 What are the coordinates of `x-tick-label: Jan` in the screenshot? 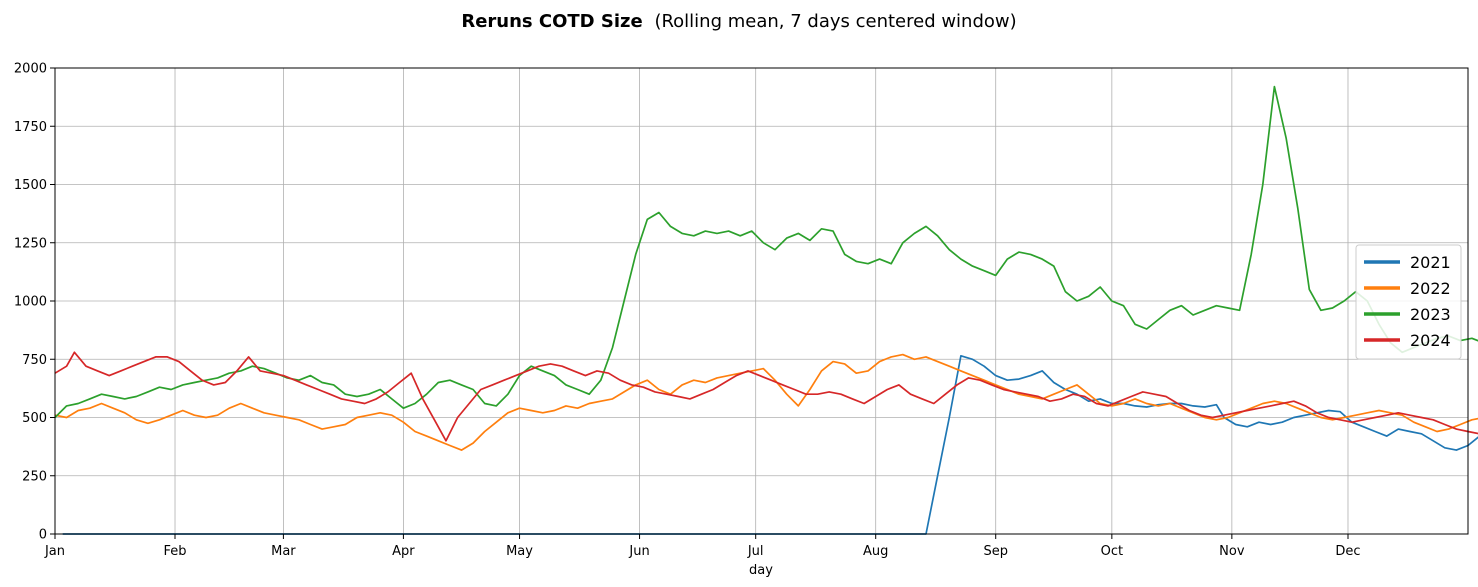 It's located at (54, 551).